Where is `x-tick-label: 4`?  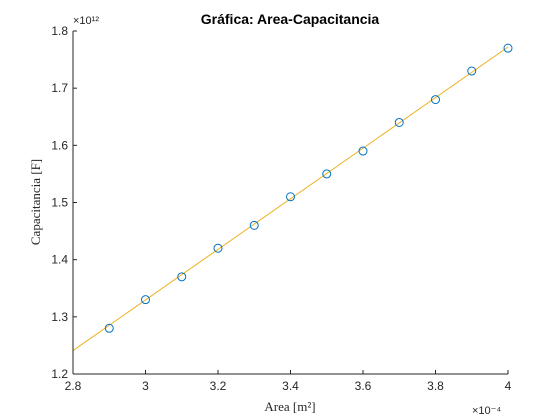 x-tick-label: 4 is located at coordinates (508, 386).